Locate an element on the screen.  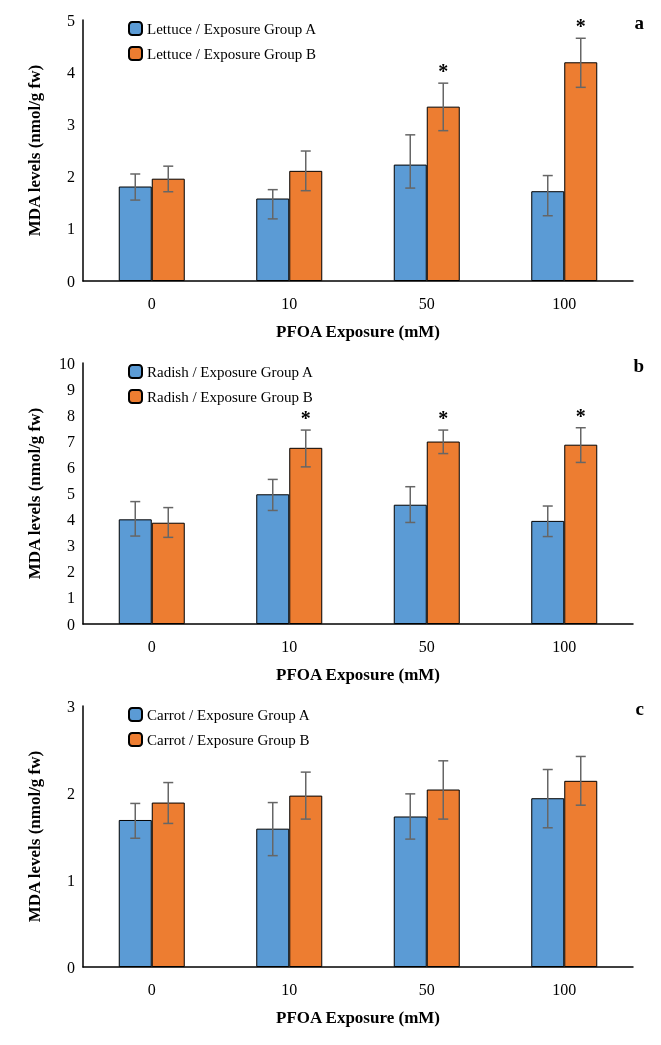
legend-label: Lettuce / Exposure Group A is located at coordinates (232, 28).